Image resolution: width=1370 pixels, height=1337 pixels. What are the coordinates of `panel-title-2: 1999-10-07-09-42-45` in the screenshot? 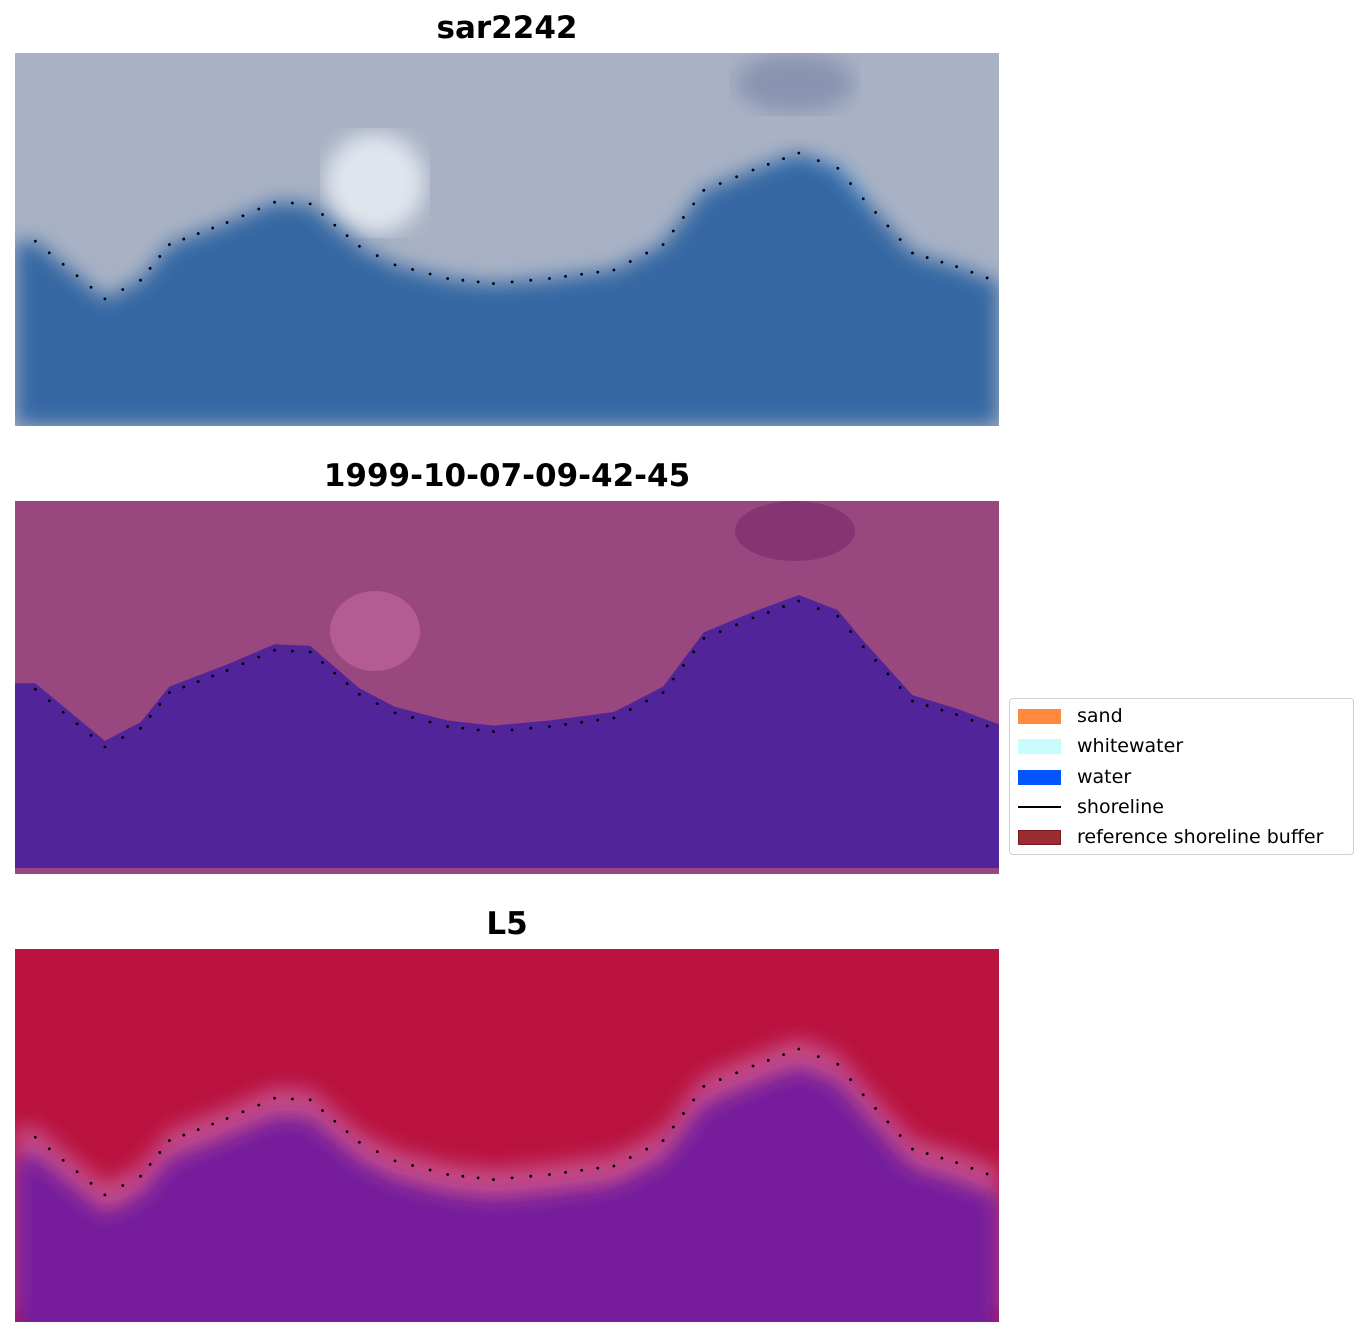 It's located at (507, 476).